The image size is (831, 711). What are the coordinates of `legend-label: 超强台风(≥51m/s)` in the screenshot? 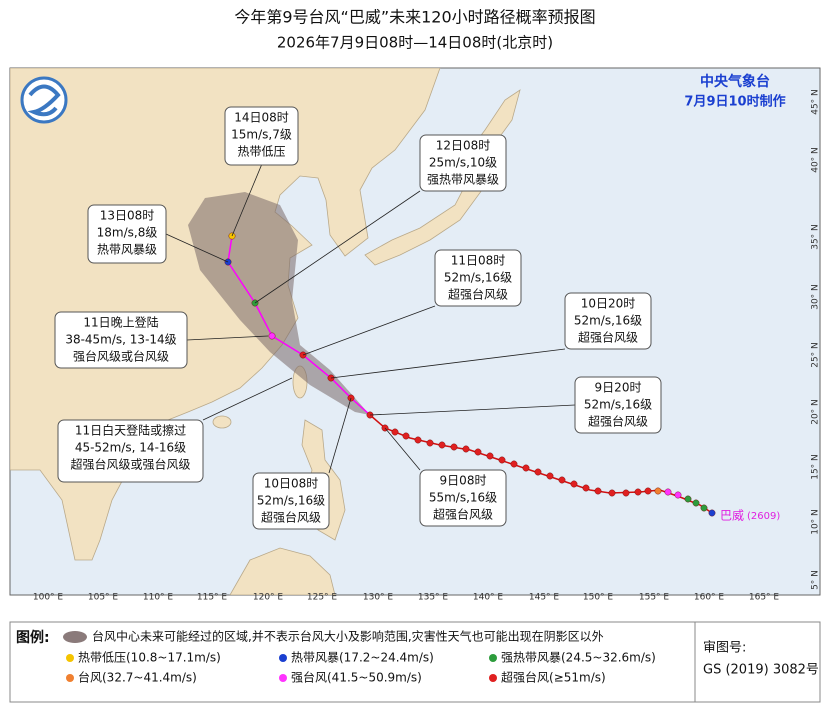 It's located at (553, 677).